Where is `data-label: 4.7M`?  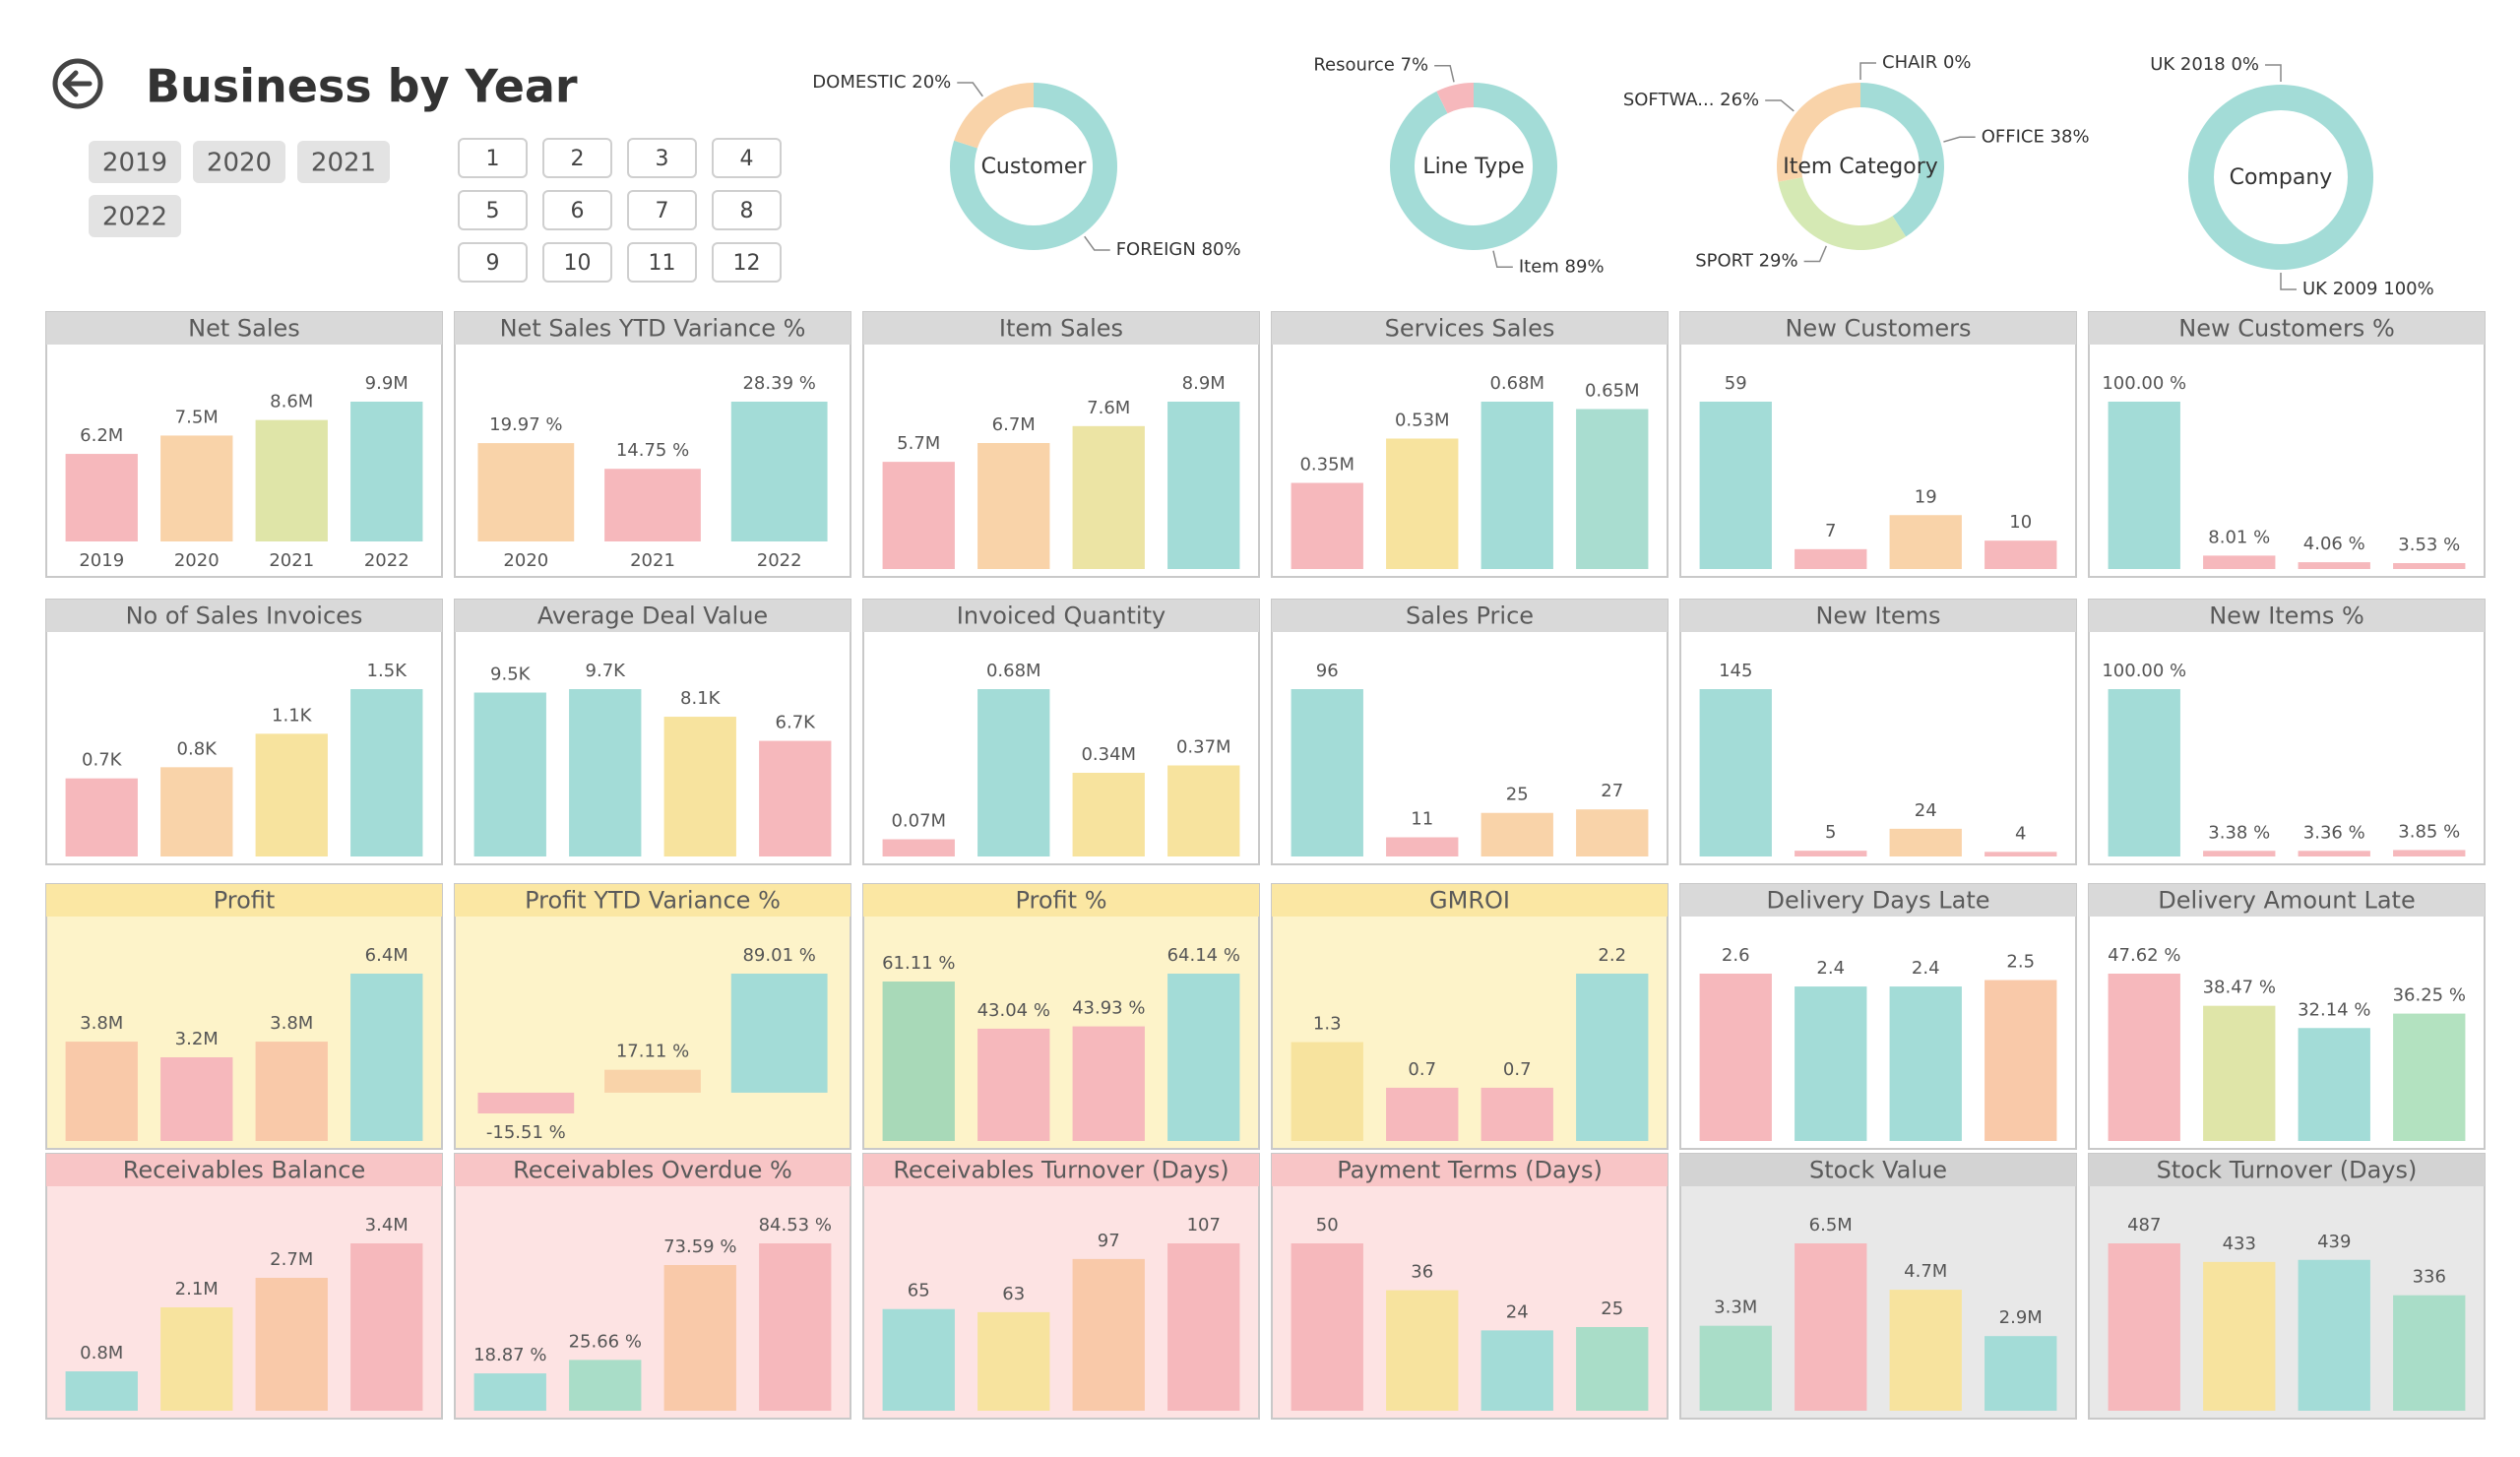
data-label: 4.7M is located at coordinates (1925, 1271).